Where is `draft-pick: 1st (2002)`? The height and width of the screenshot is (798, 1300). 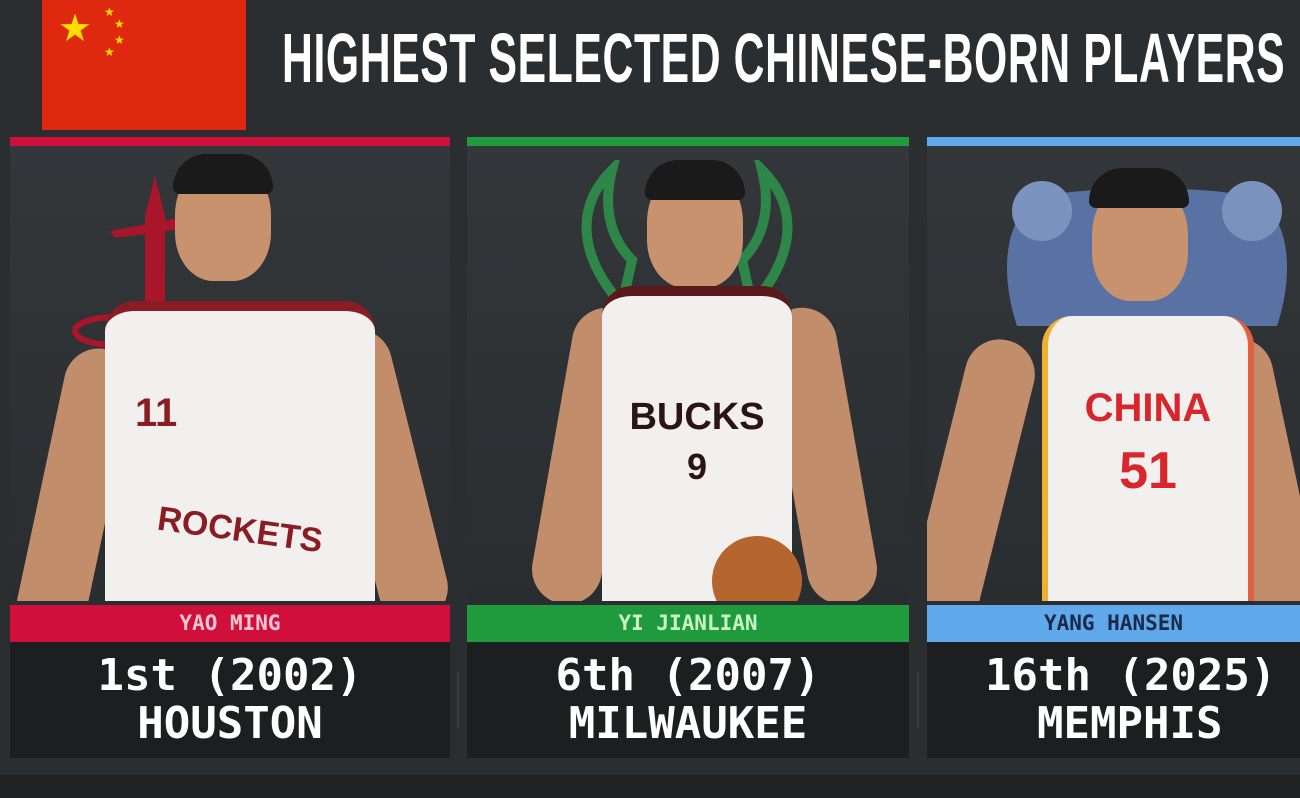
draft-pick: 1st (2002) is located at coordinates (230, 675).